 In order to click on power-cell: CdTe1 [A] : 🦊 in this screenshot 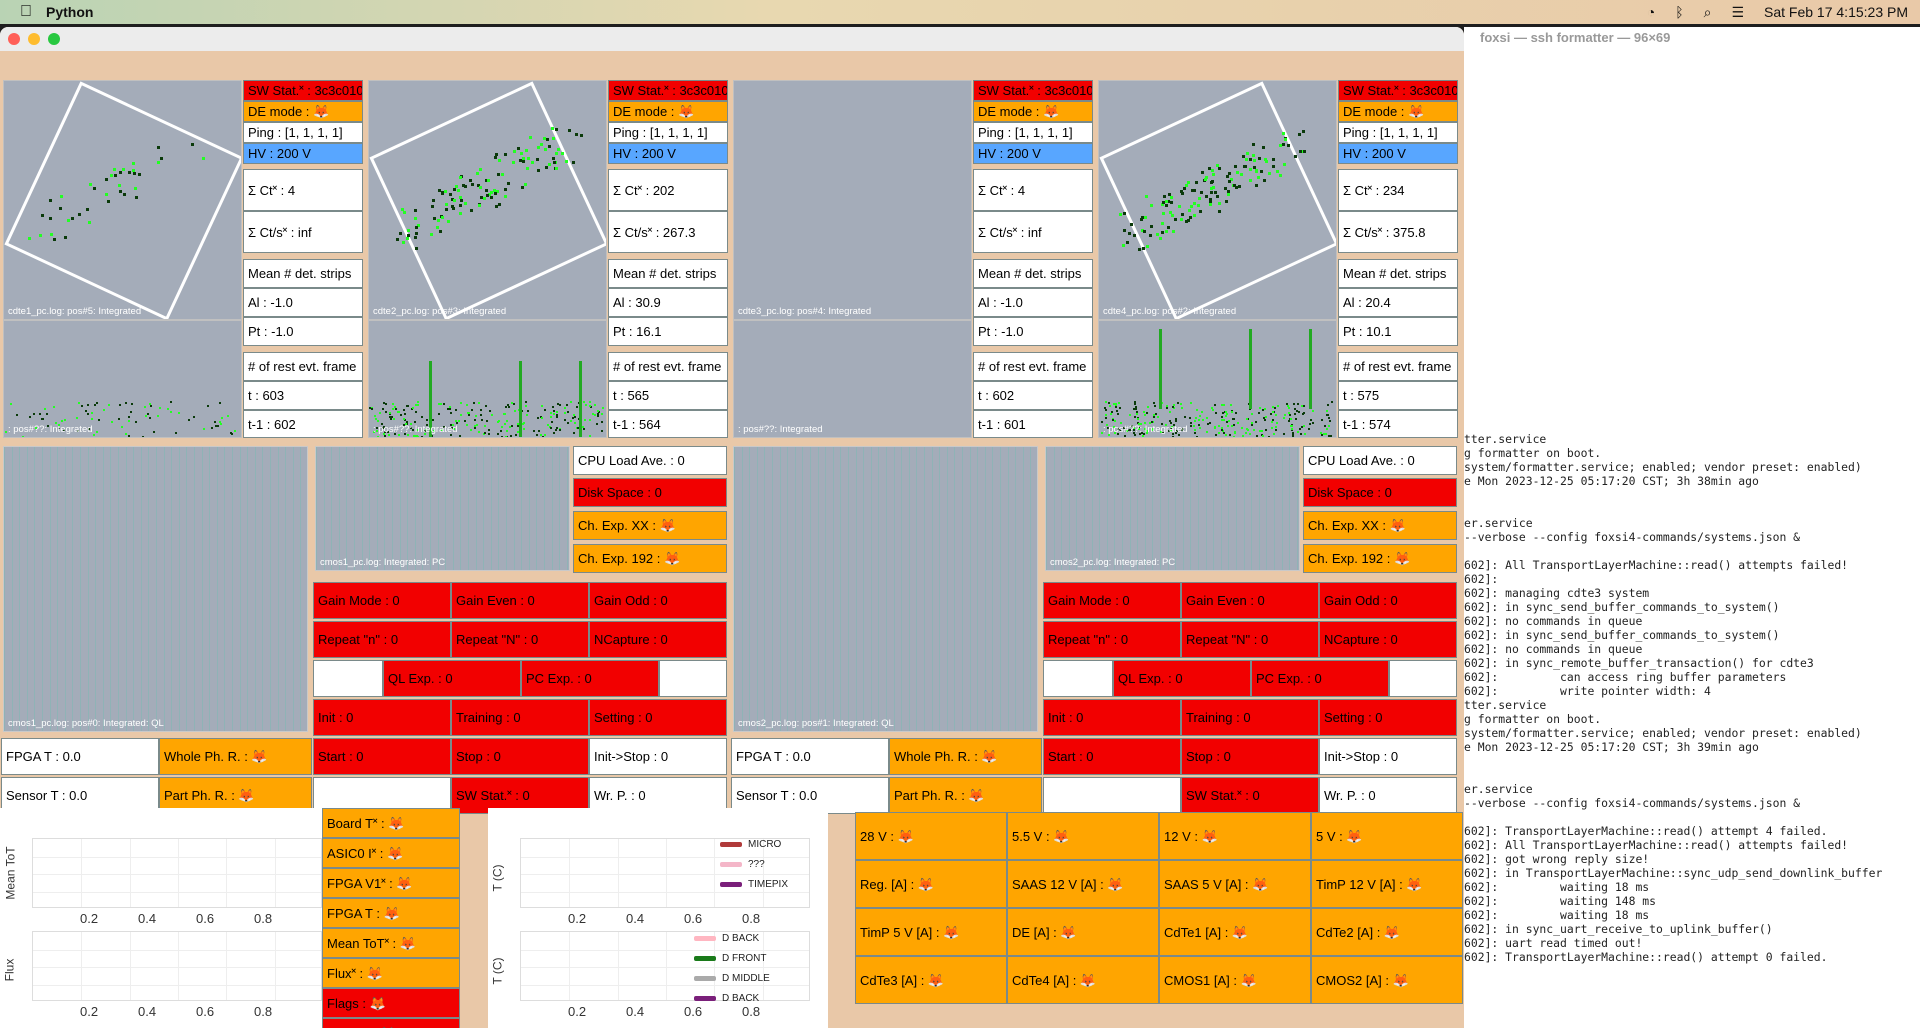, I will do `click(1235, 932)`.